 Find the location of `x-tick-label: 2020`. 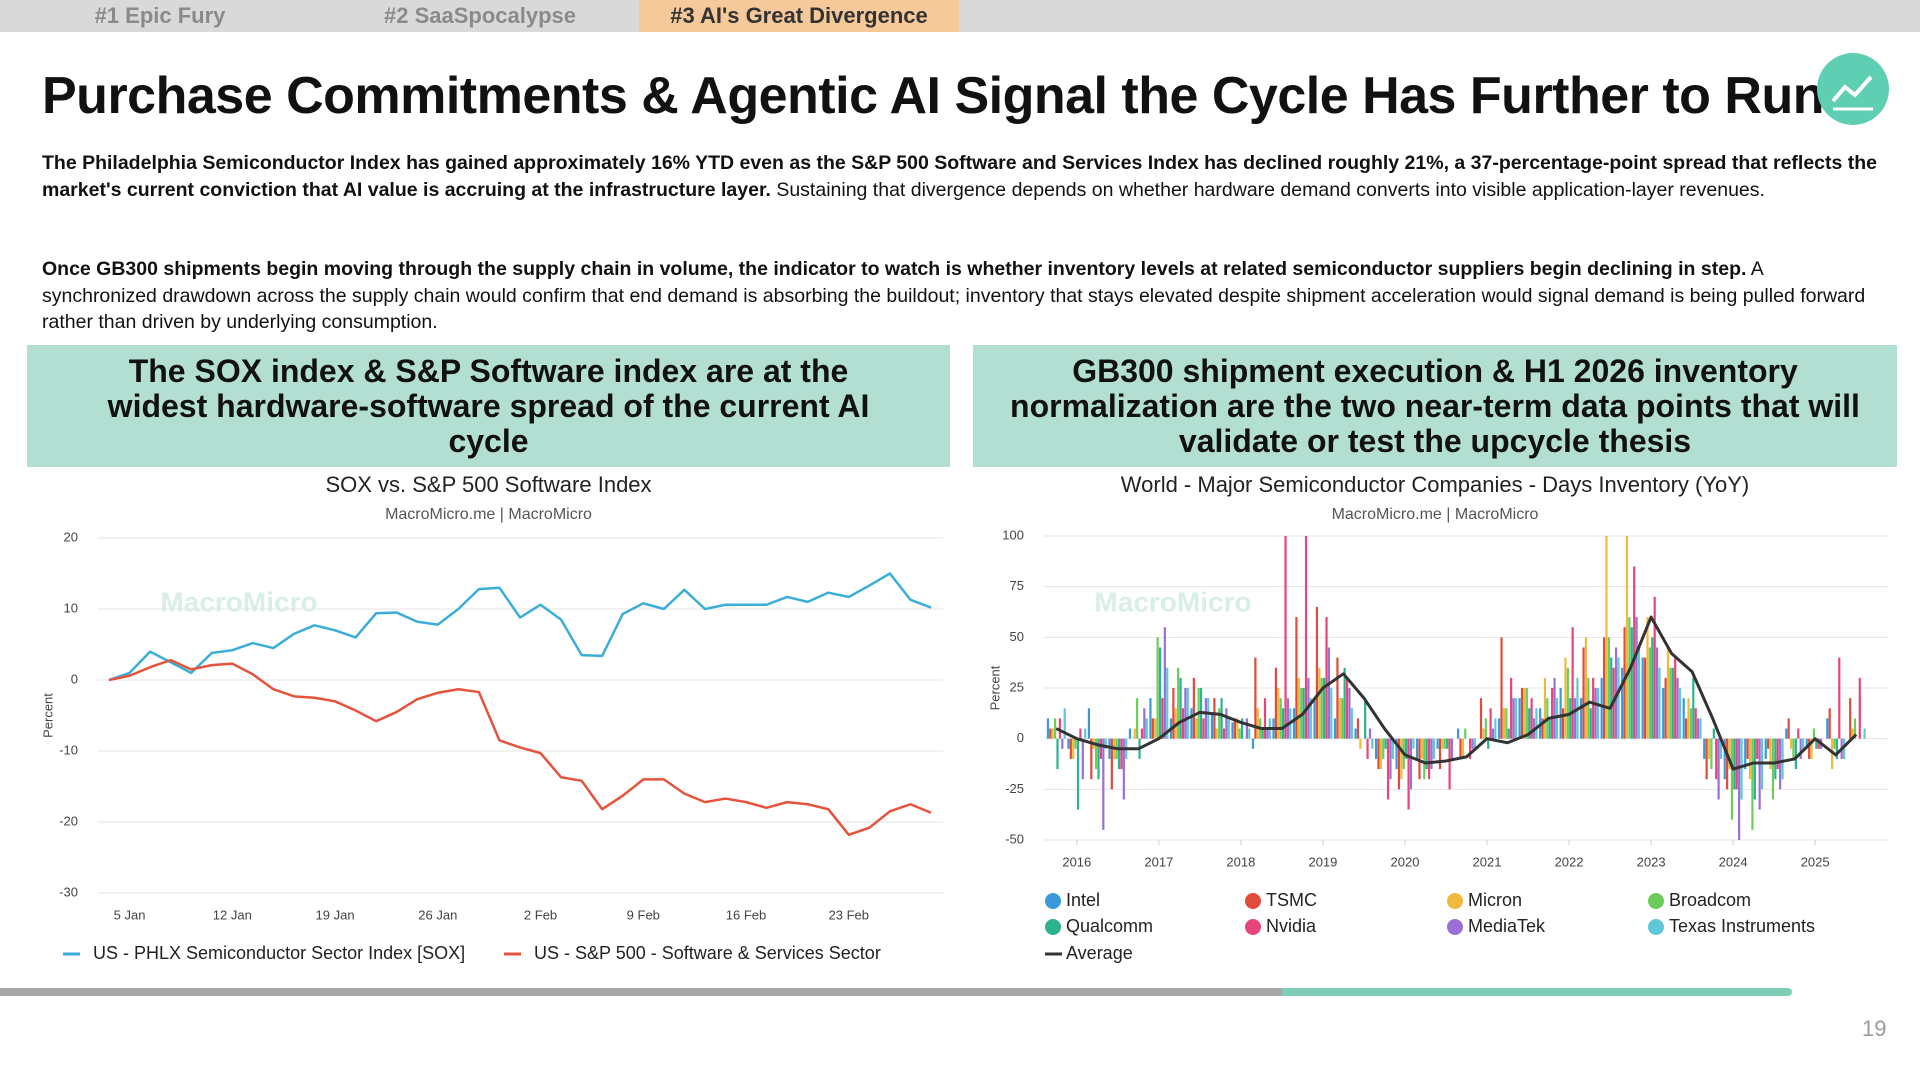

x-tick-label: 2020 is located at coordinates (1405, 861).